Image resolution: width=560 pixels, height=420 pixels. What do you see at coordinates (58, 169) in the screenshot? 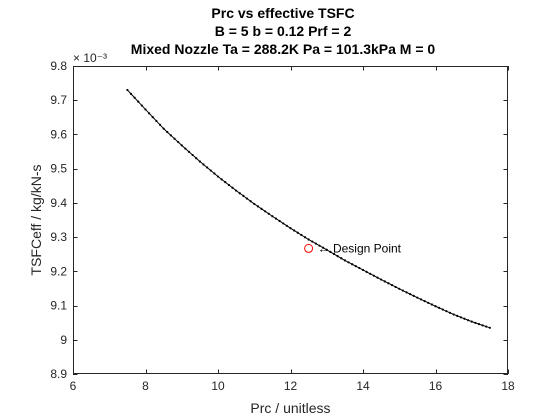
I see `y-tick-label: 9.5` at bounding box center [58, 169].